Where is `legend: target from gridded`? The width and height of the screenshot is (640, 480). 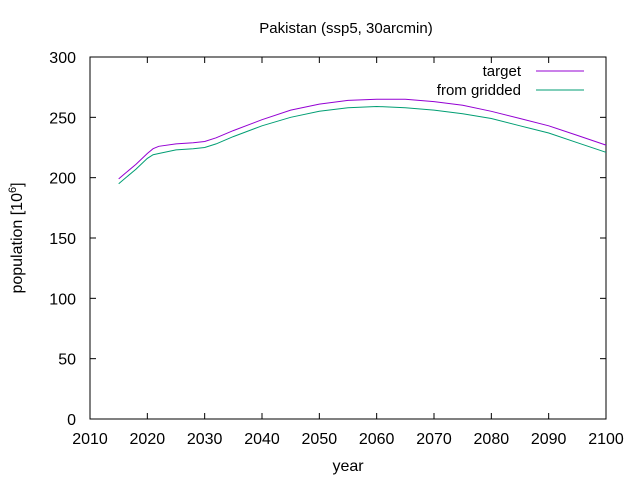 legend: target from gridded is located at coordinates (510, 81).